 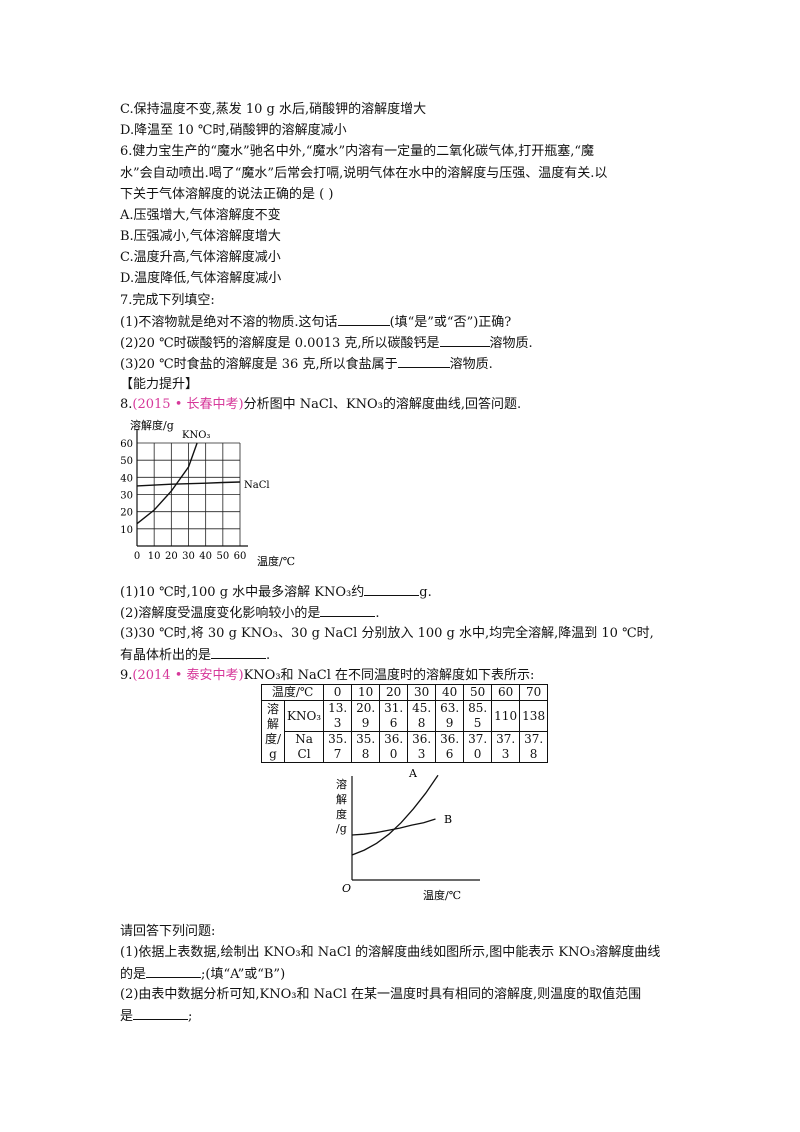 I want to click on table-cell: 10, so click(x=366, y=692).